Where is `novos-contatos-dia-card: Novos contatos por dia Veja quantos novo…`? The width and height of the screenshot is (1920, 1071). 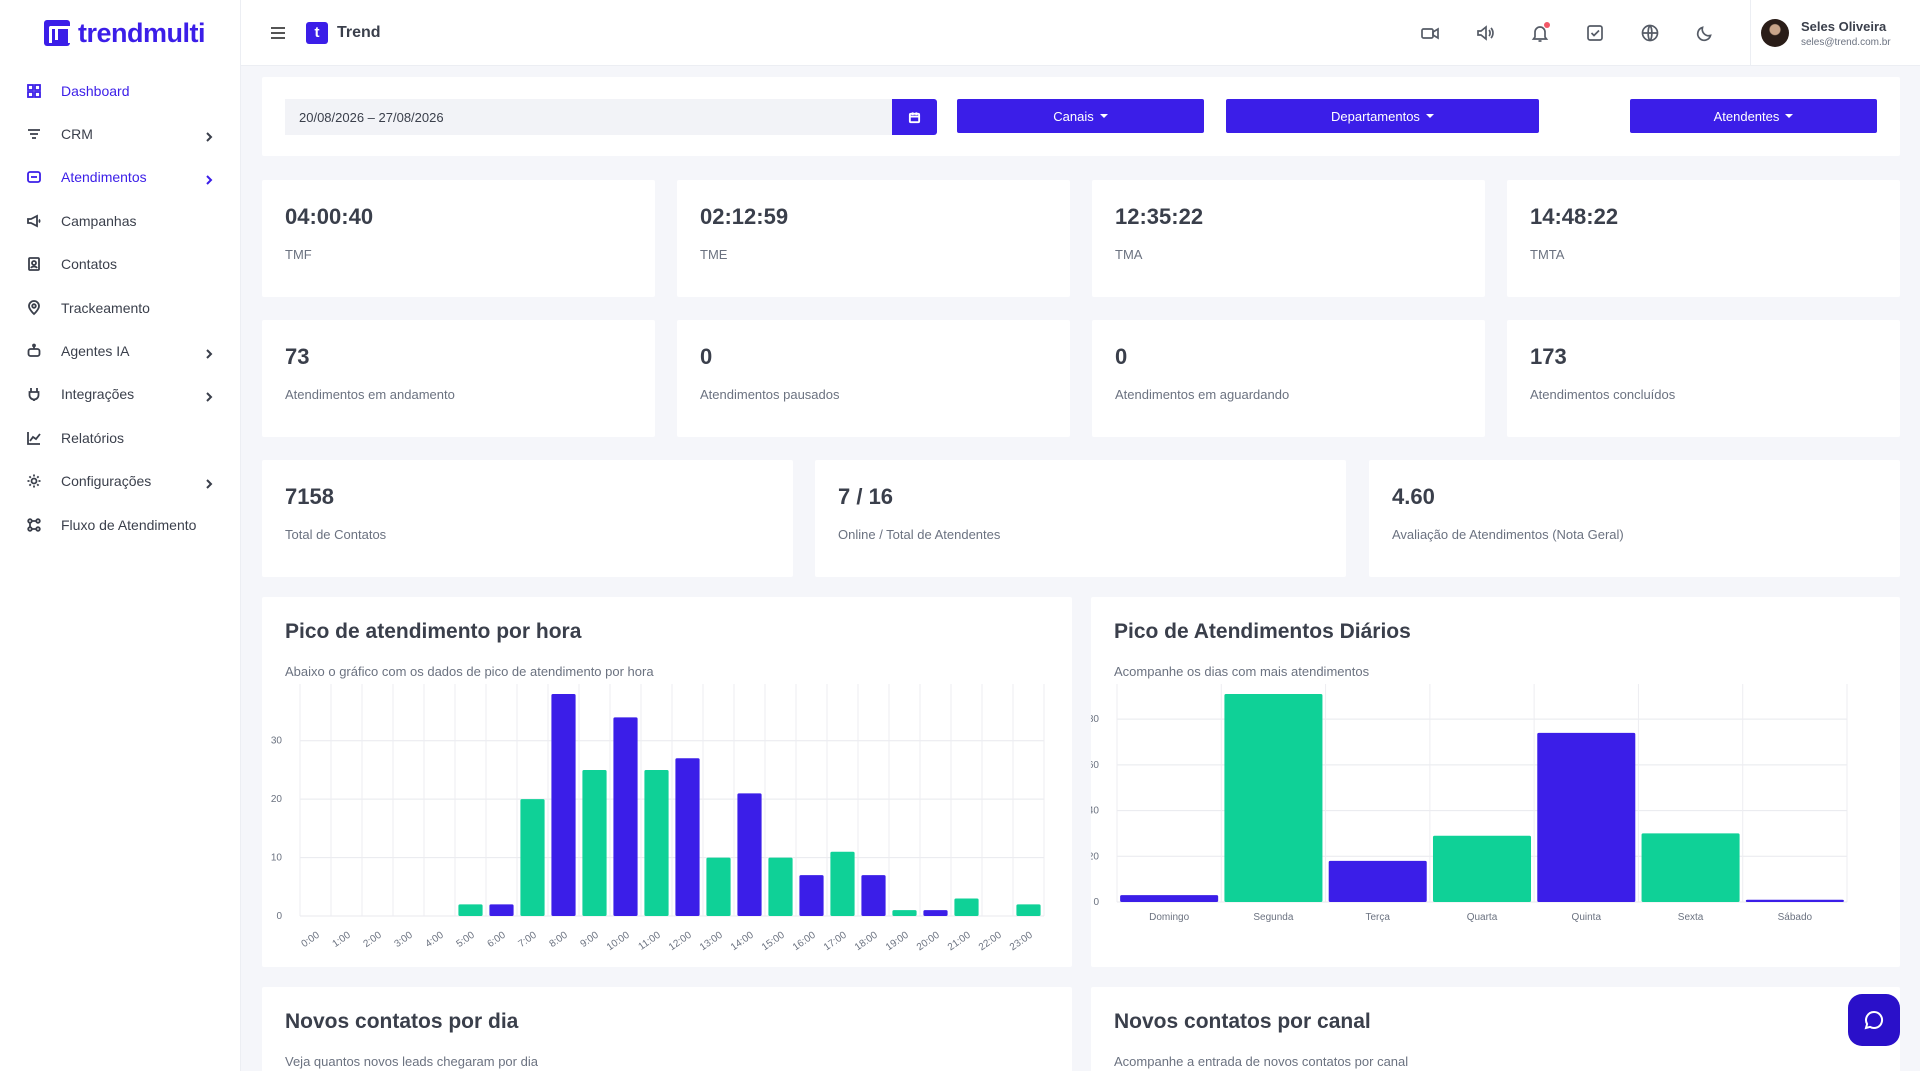 novos-contatos-dia-card: Novos contatos por dia Veja quantos novo… is located at coordinates (667, 1029).